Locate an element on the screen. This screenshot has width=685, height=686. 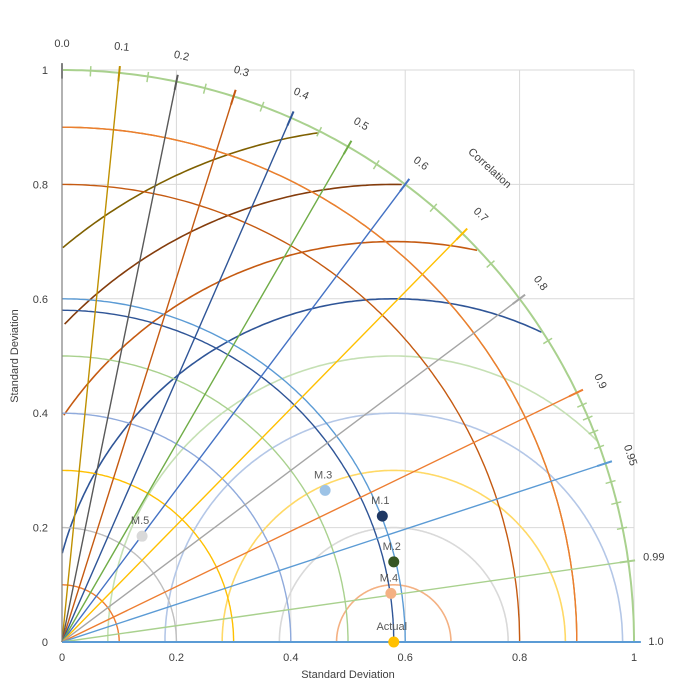
x-tick-label-2: 0.4 is located at coordinates (290, 658).